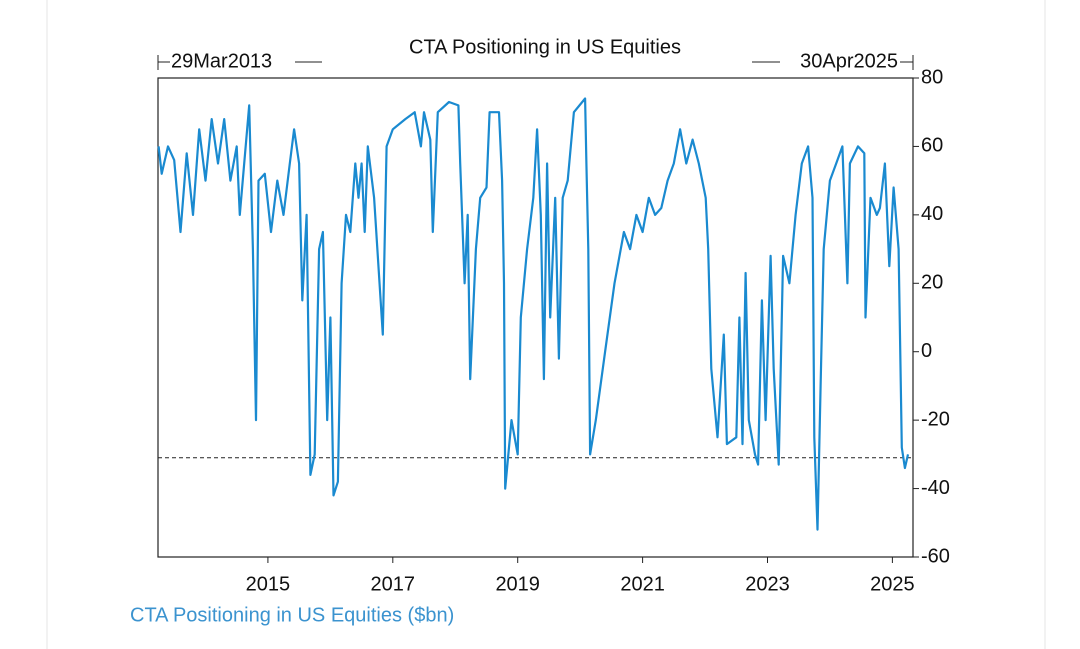  I want to click on series-caption: CTA Positioning in US Equities ($bn), so click(292, 615).